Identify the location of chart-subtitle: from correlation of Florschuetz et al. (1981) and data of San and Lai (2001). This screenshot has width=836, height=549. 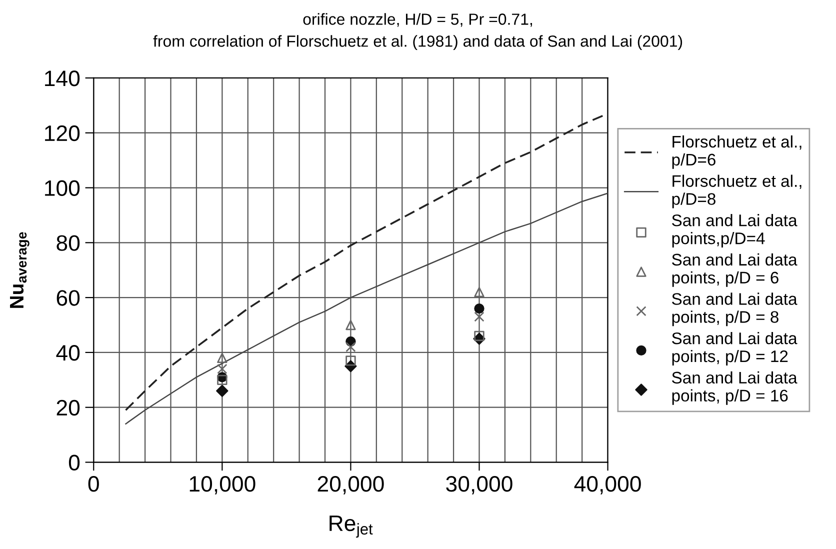
(417, 42).